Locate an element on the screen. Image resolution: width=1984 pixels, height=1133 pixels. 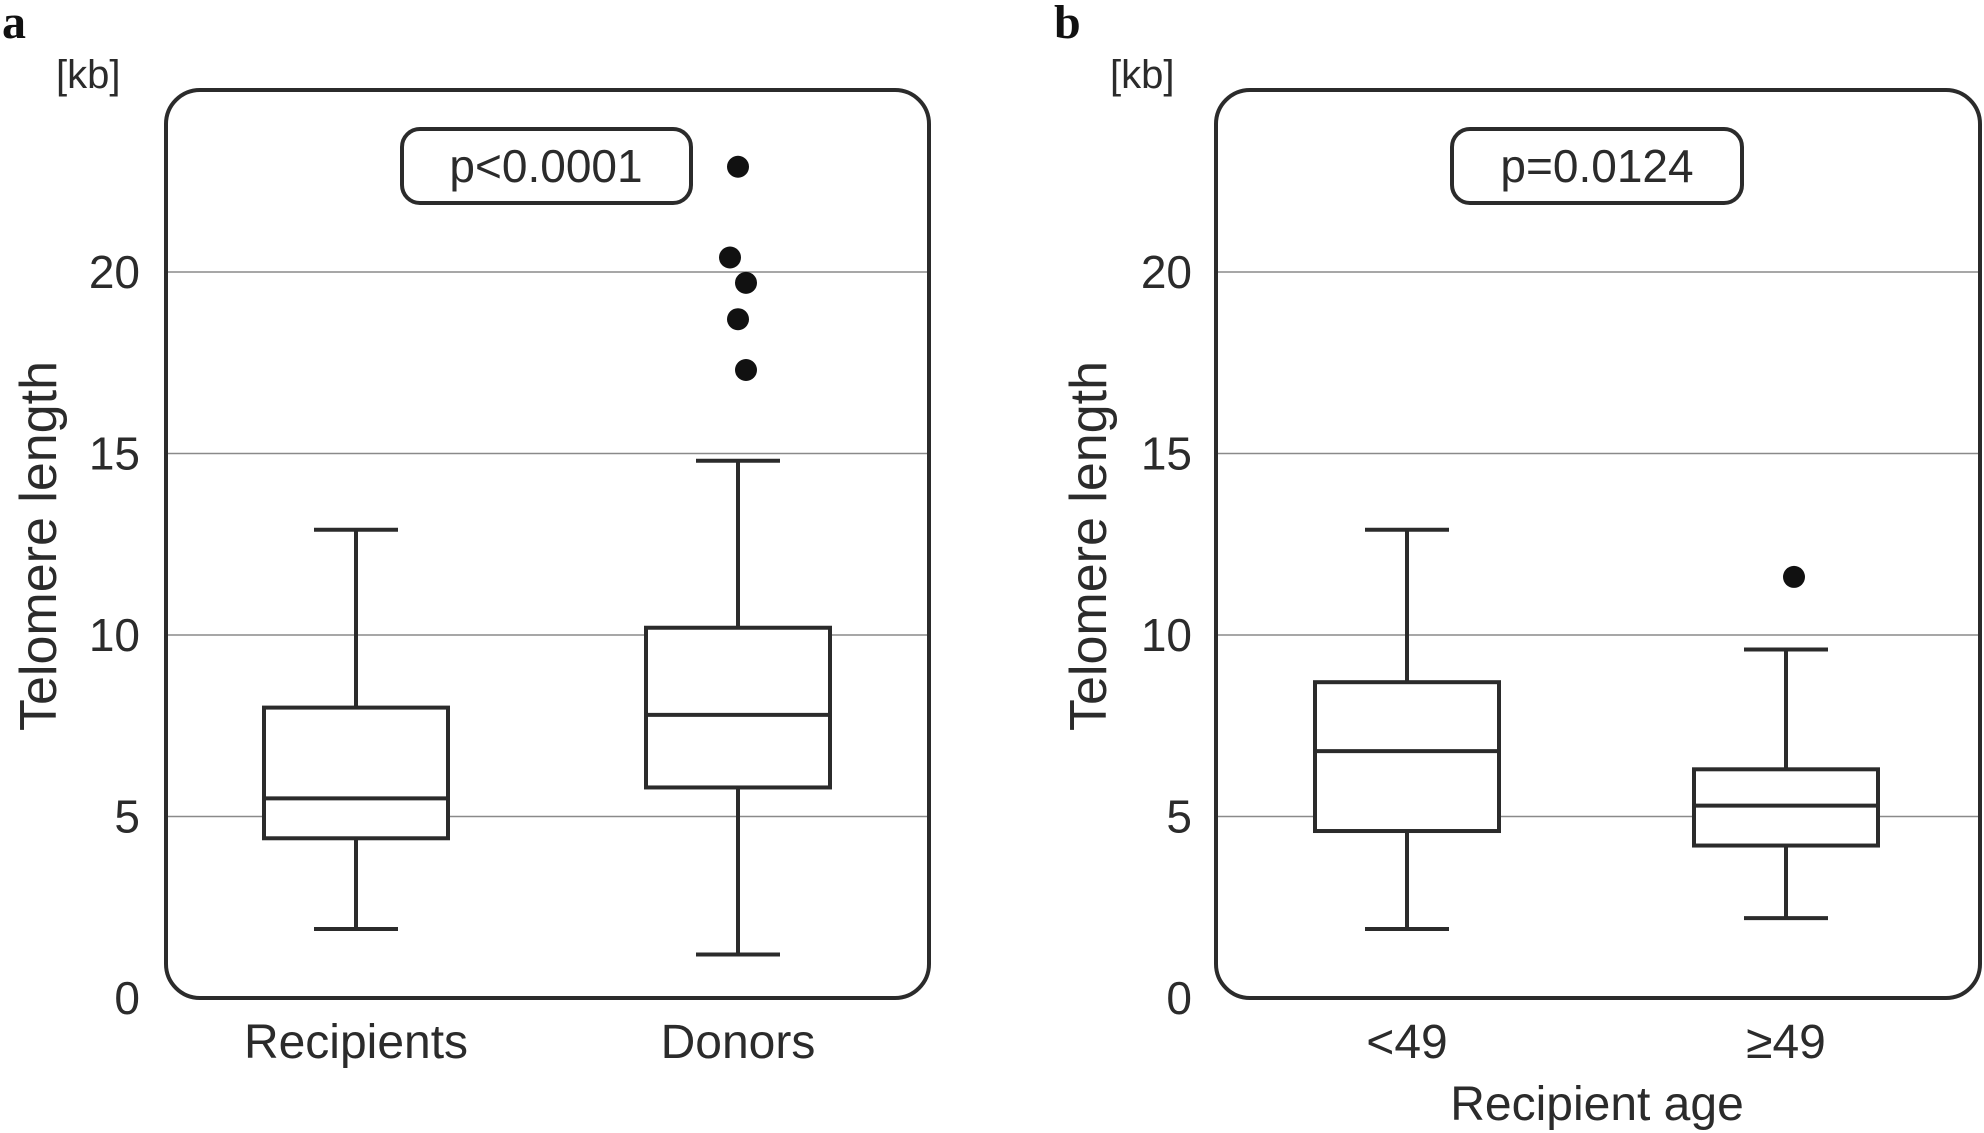
panel-b-x-axis-label: Recipient age is located at coordinates (1597, 1104).